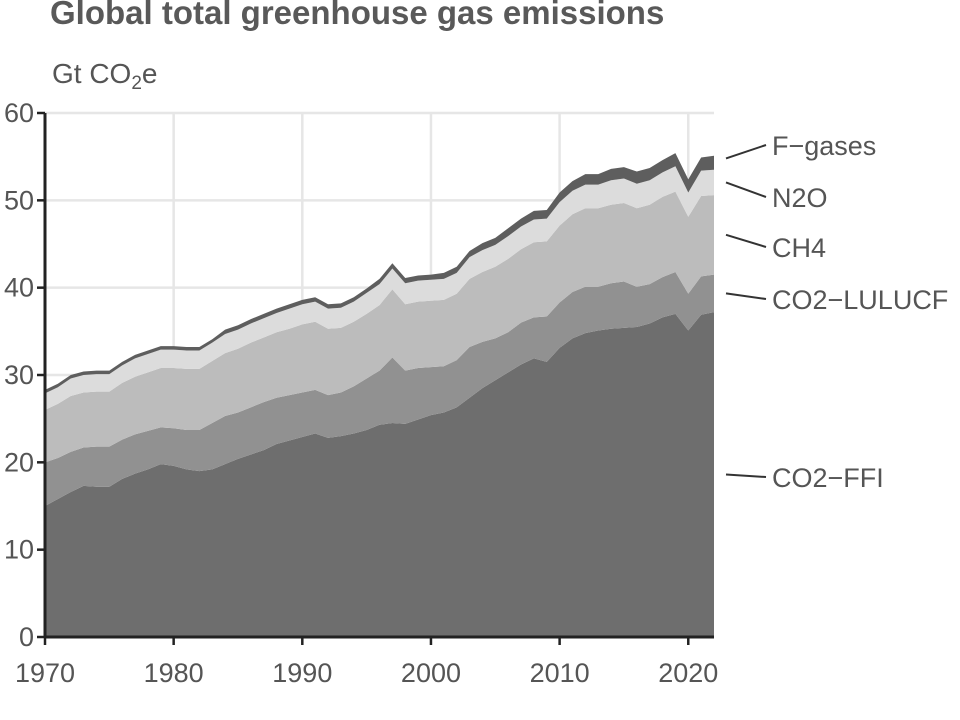  What do you see at coordinates (26, 637) in the screenshot?
I see `y-tick-label: 0` at bounding box center [26, 637].